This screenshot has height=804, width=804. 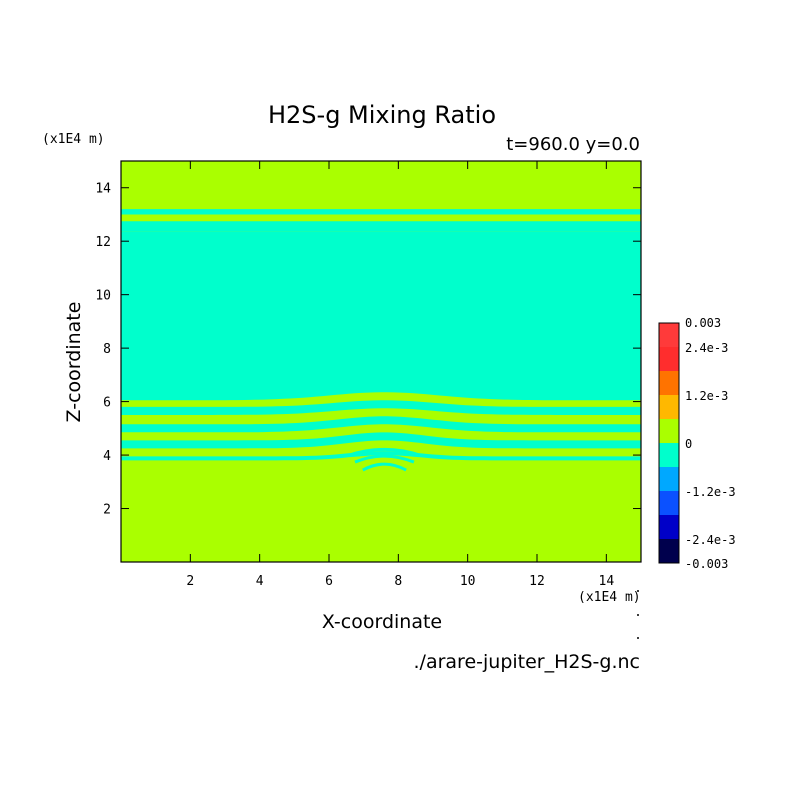 I want to click on x-tick-label: 6, so click(x=329, y=581).